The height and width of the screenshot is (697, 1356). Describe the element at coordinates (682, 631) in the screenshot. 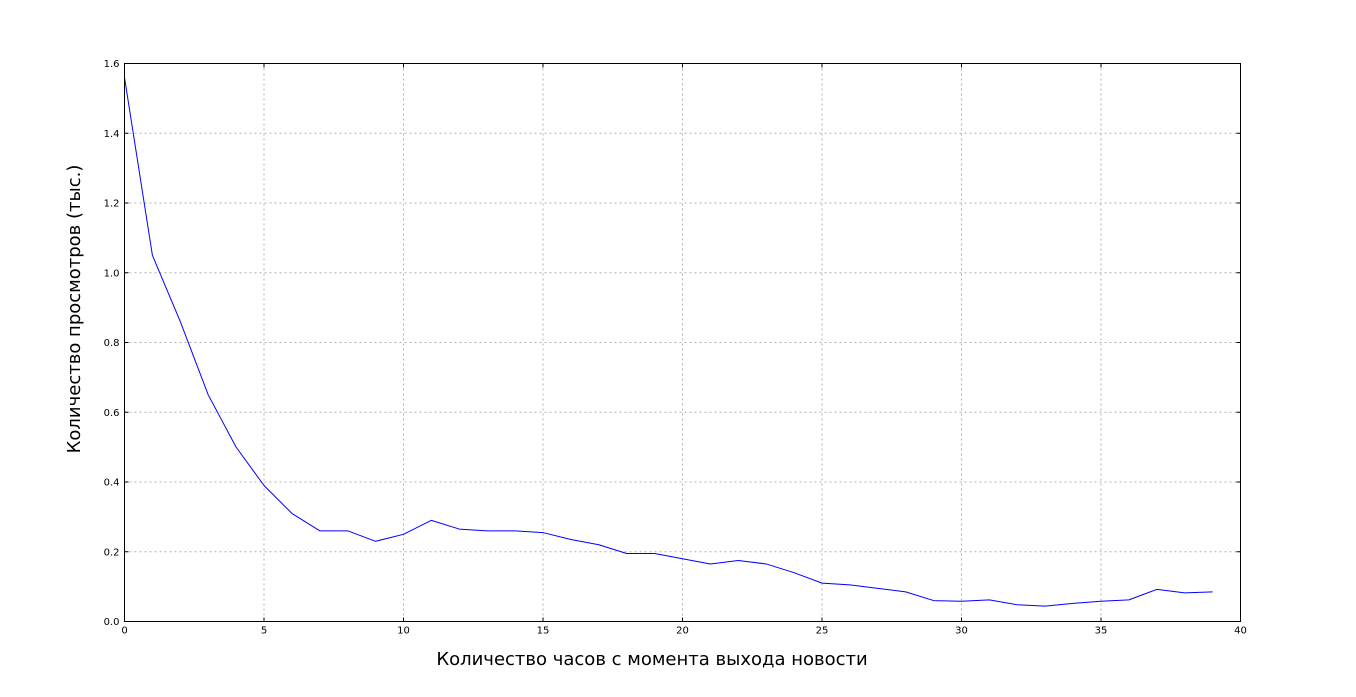

I see `x-tick-label: 20` at that location.